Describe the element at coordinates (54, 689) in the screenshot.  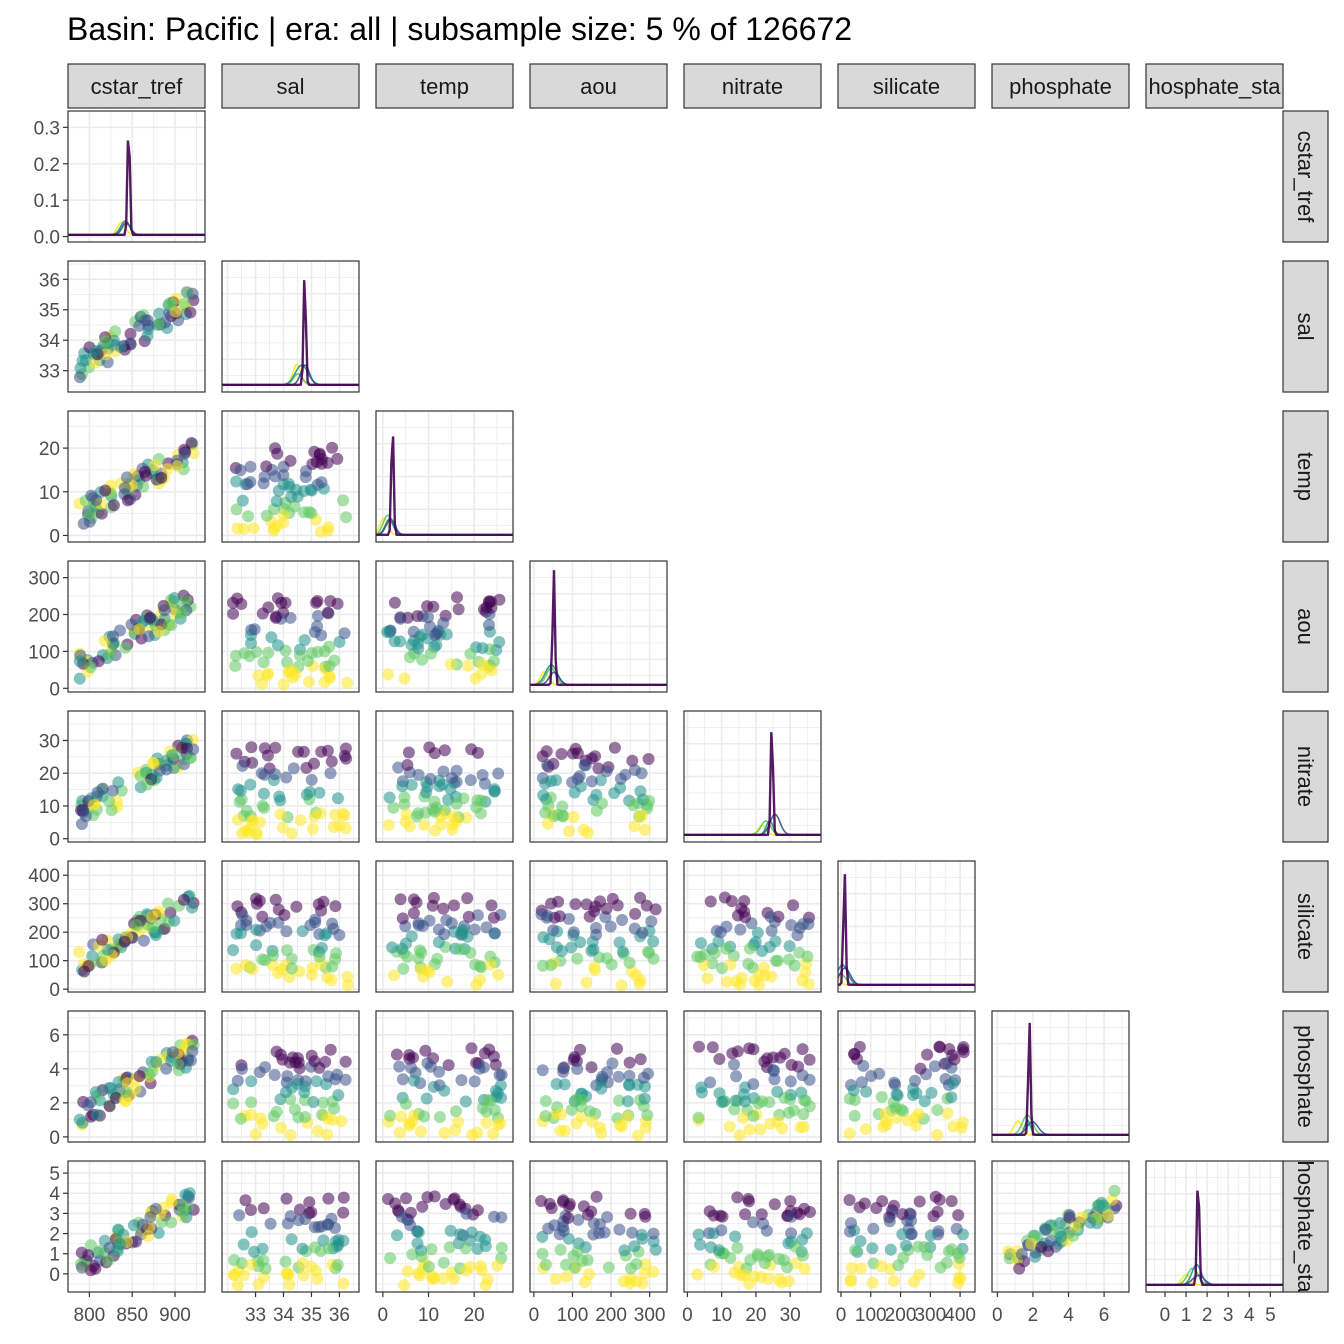
I see `y-tick-label: 0` at that location.